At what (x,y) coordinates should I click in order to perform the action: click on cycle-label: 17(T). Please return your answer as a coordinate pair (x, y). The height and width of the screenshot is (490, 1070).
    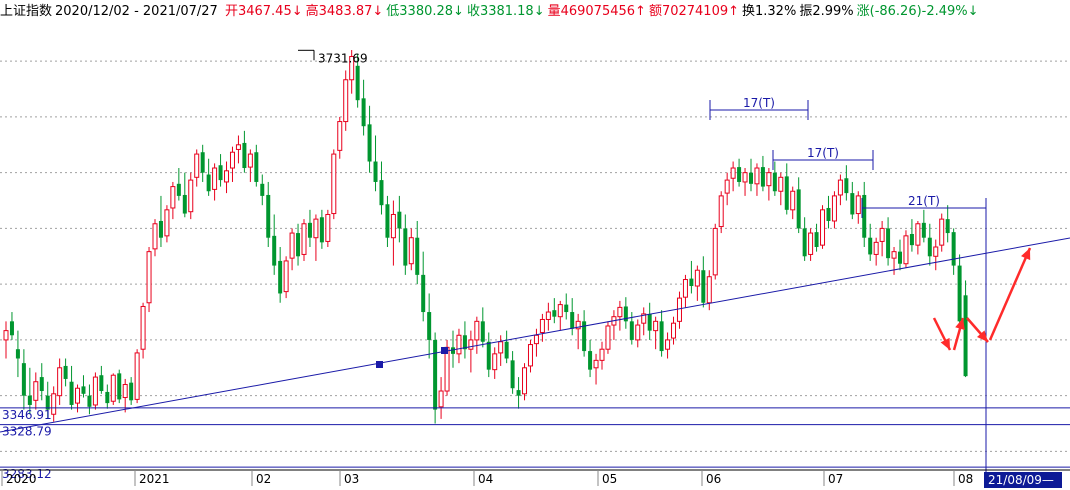
    Looking at the image, I should click on (759, 103).